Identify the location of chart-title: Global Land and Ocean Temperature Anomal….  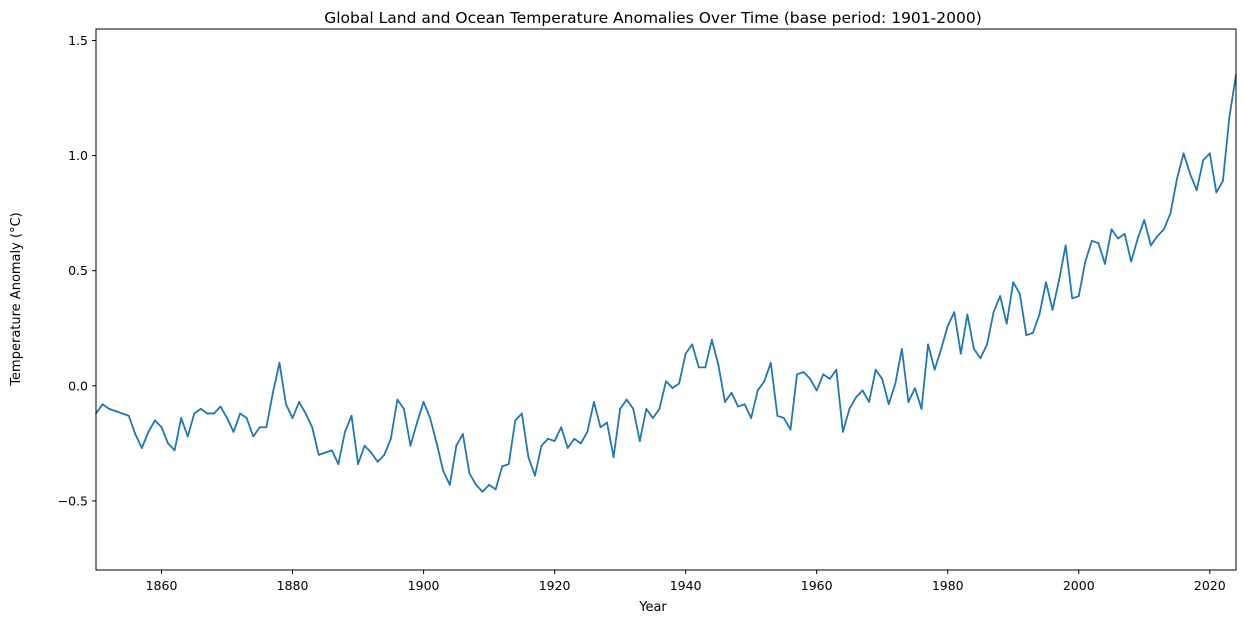
(653, 18).